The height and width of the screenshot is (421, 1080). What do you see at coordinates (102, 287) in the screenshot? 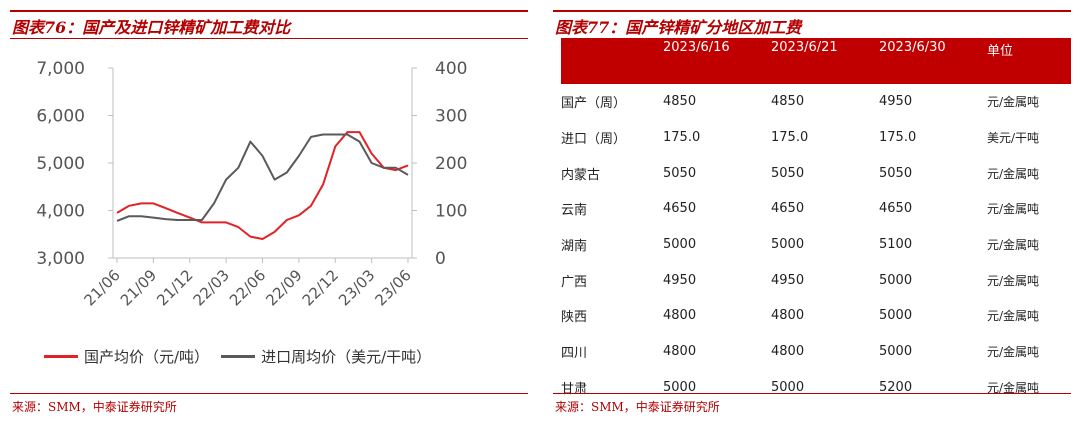
I see `x-tick-label: 21/06` at bounding box center [102, 287].